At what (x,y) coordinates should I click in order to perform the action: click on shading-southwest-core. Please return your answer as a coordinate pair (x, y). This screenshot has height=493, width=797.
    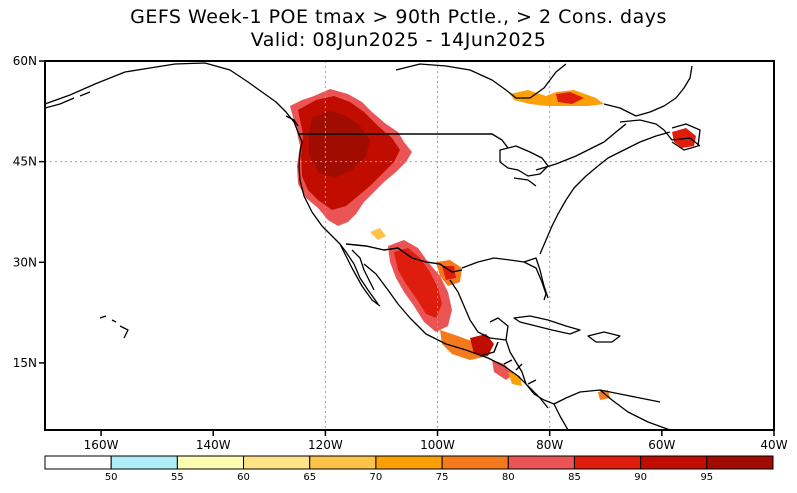
    Looking at the image, I should click on (418, 283).